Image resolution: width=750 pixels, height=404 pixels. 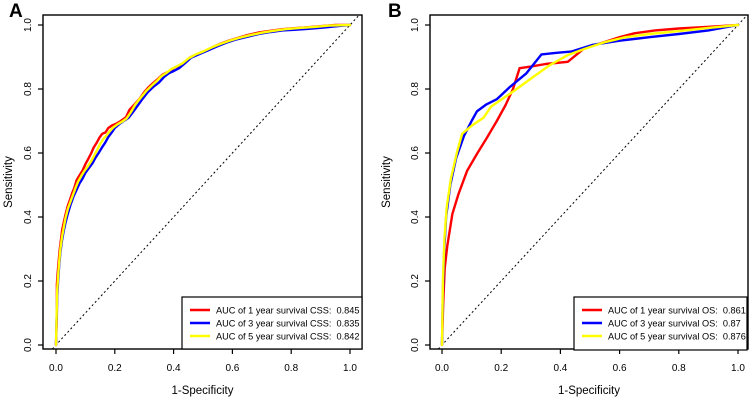 I want to click on legend-entry-label-5-year-survival-OS: AUC of 5 year survival OS: 0.876, so click(x=677, y=336).